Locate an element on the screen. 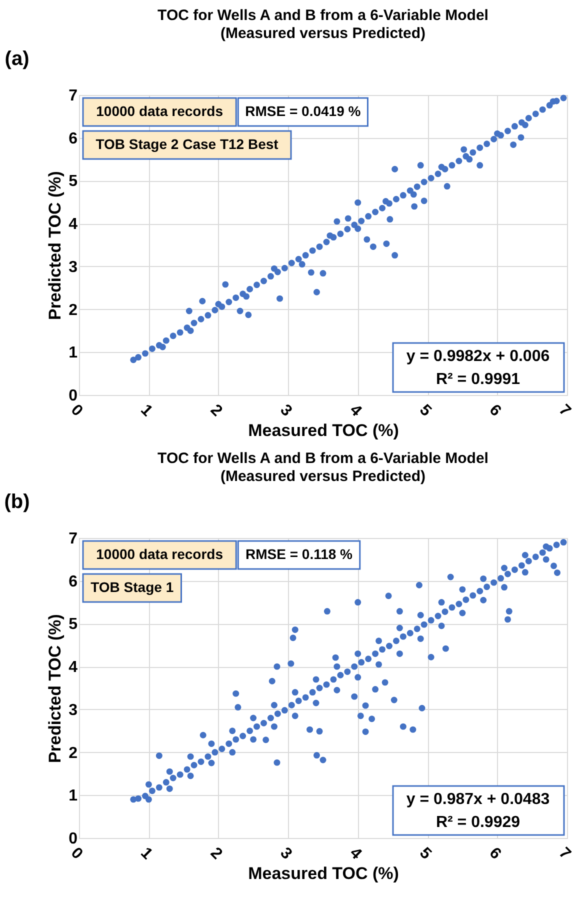  annotation: TOB Stage 2 Case T12 Best is located at coordinates (187, 144).